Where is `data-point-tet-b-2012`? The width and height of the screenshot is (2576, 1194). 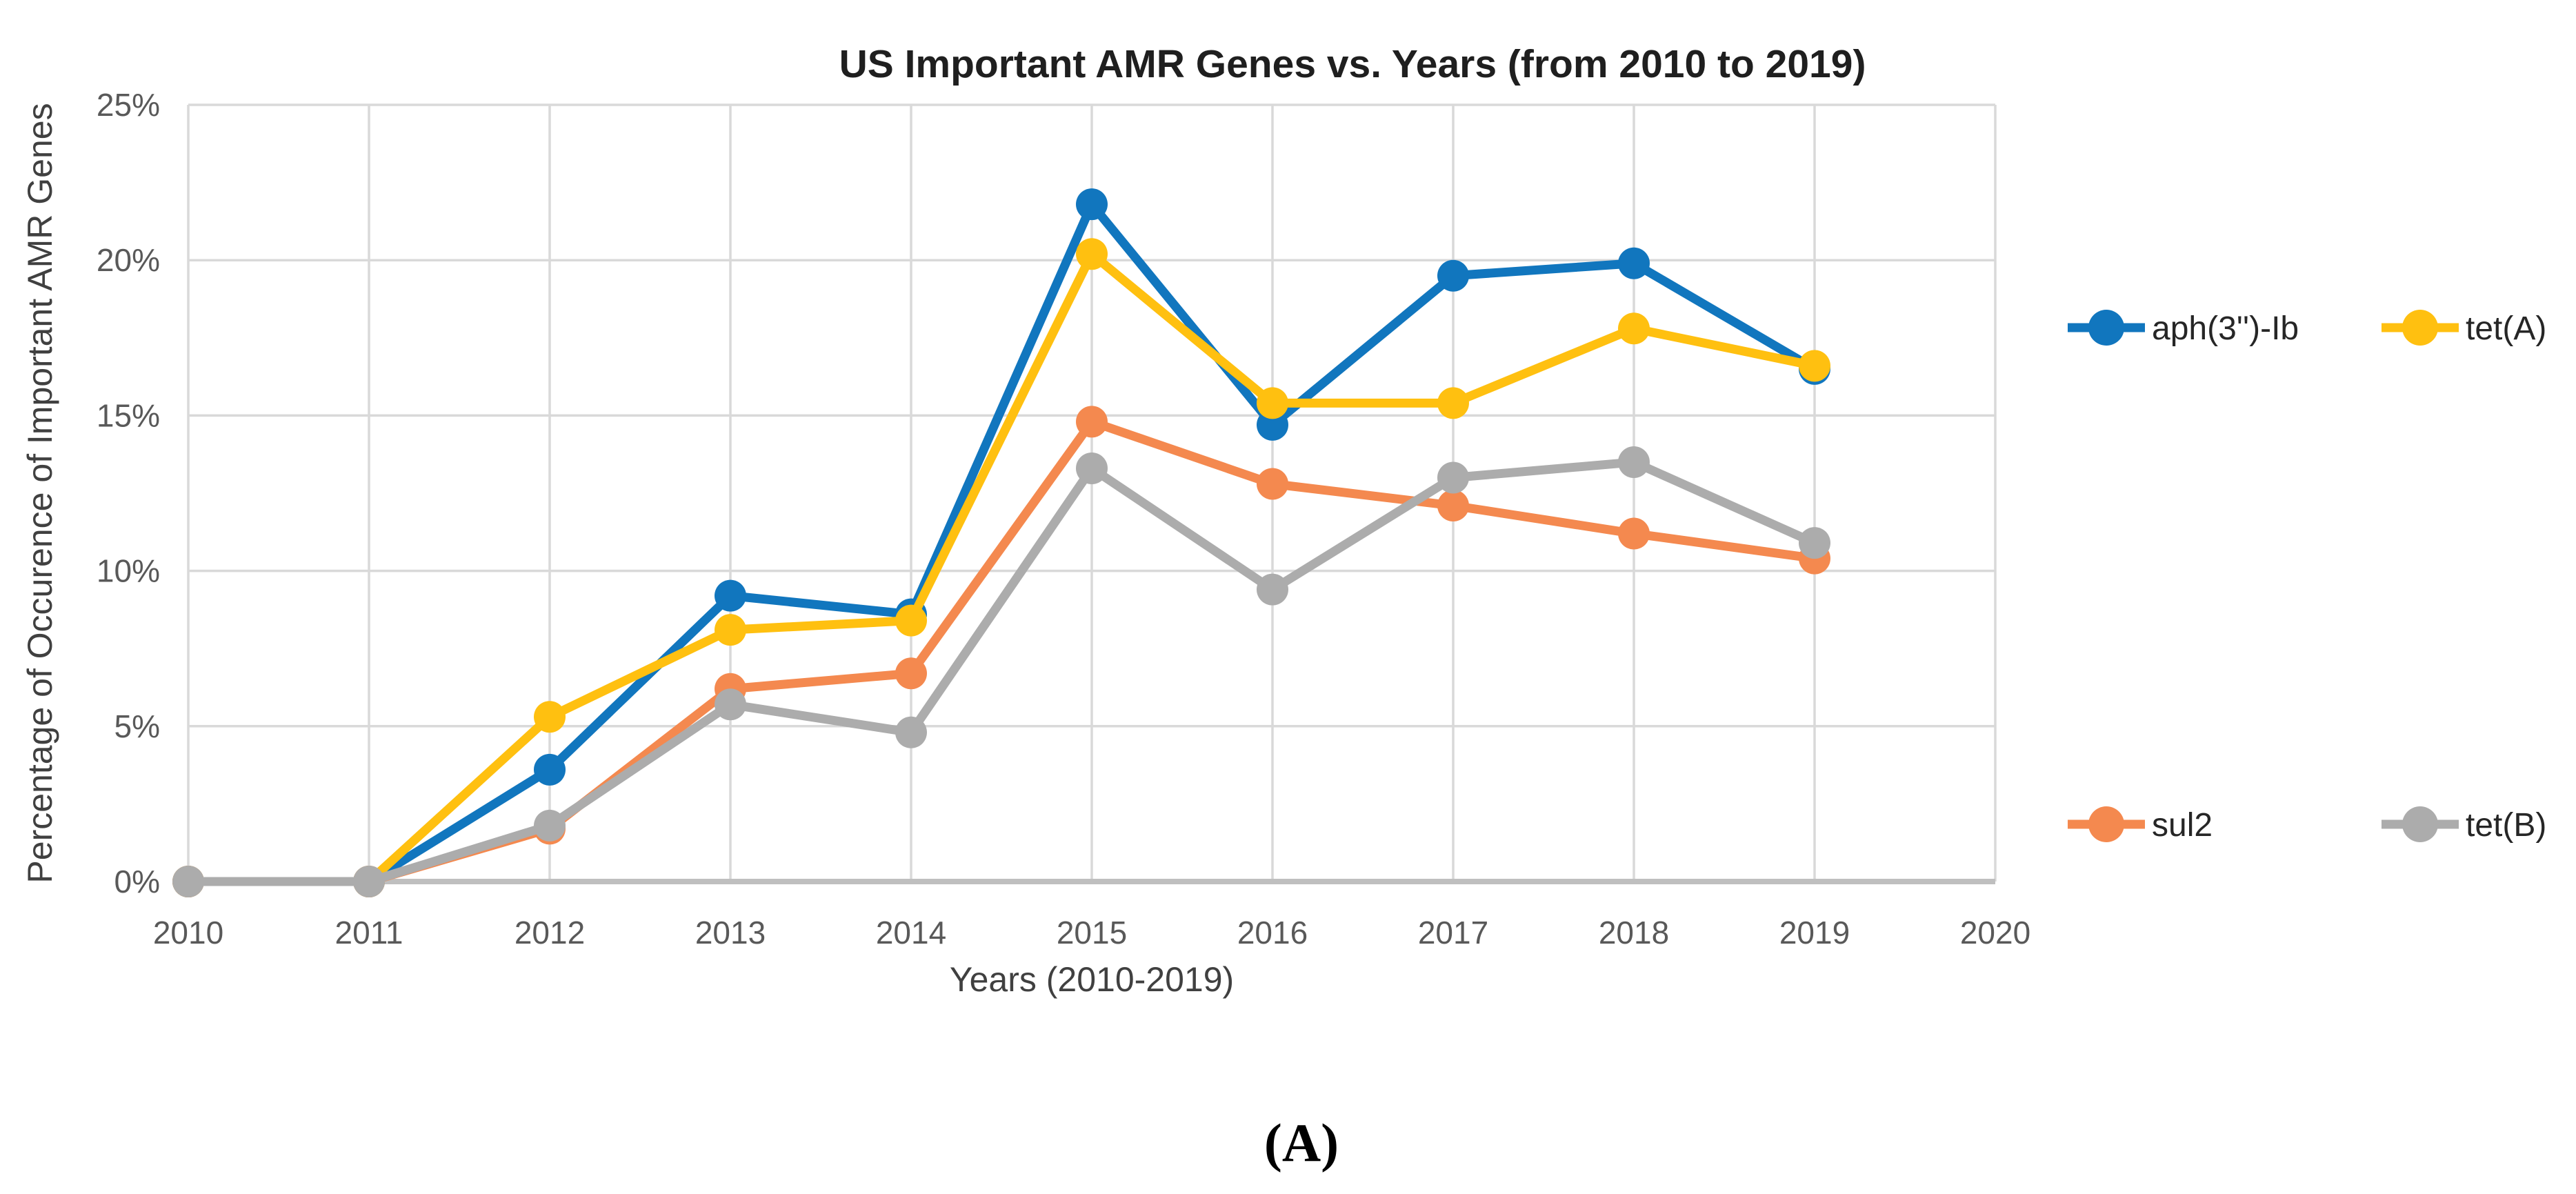 data-point-tet-b-2012 is located at coordinates (550, 825).